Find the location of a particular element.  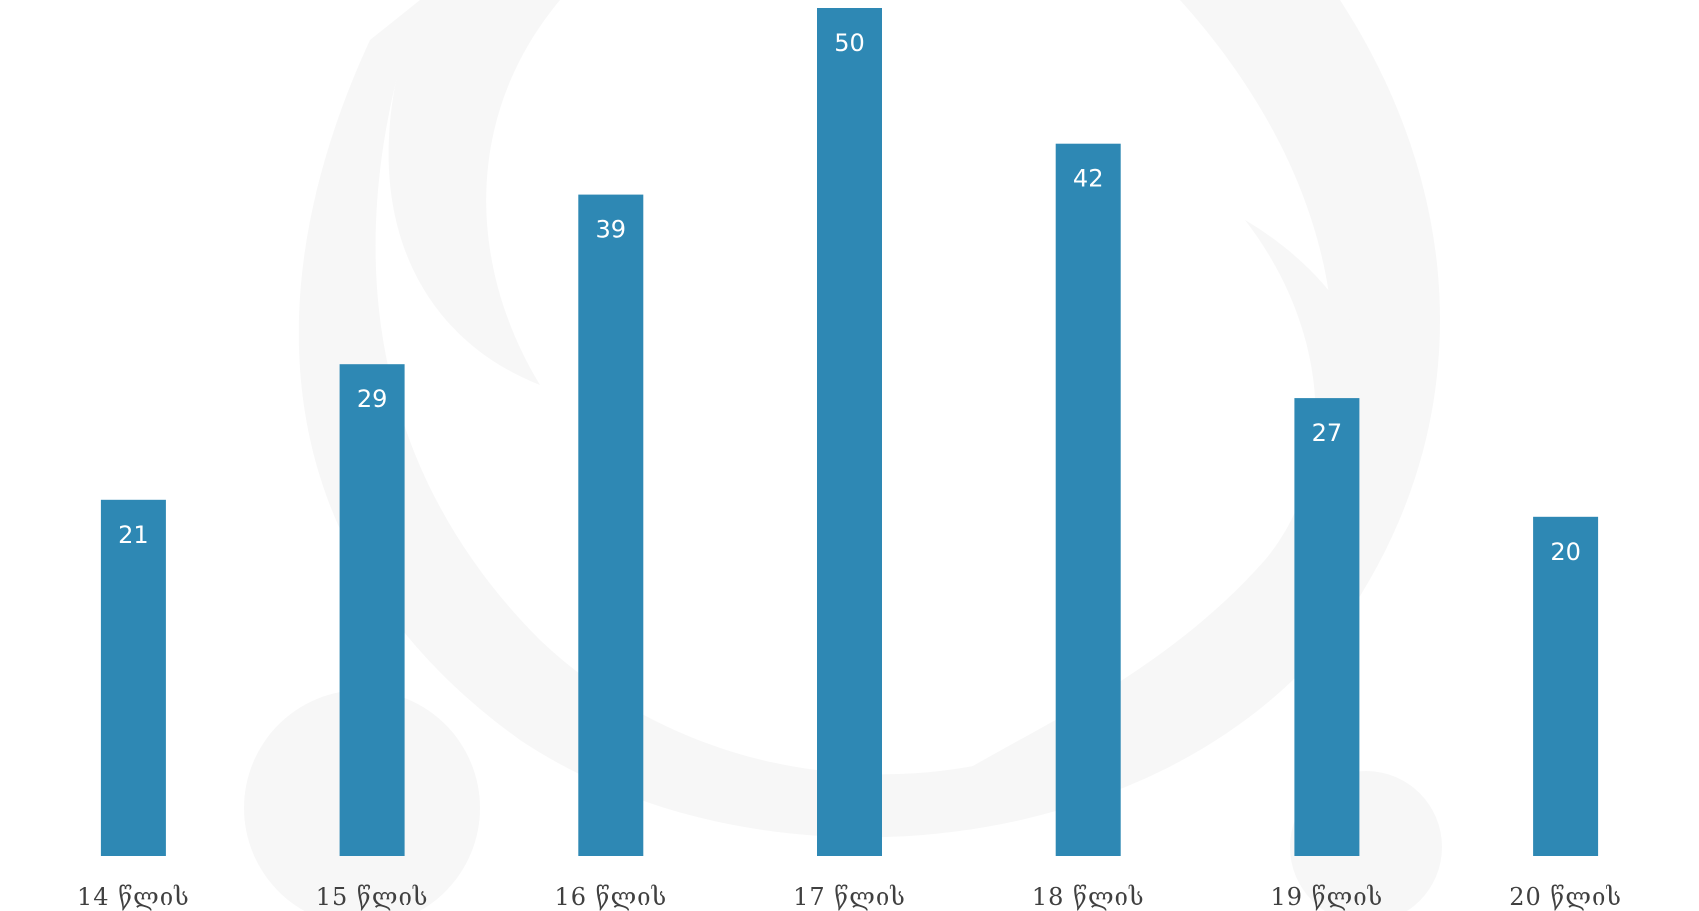

bar-value-label: 39 is located at coordinates (611, 230).